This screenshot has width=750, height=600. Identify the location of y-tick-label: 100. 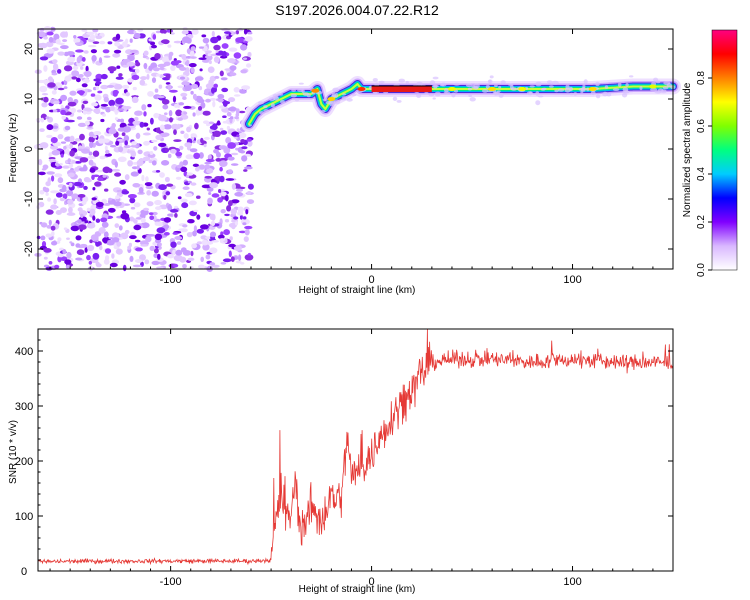
(24, 517).